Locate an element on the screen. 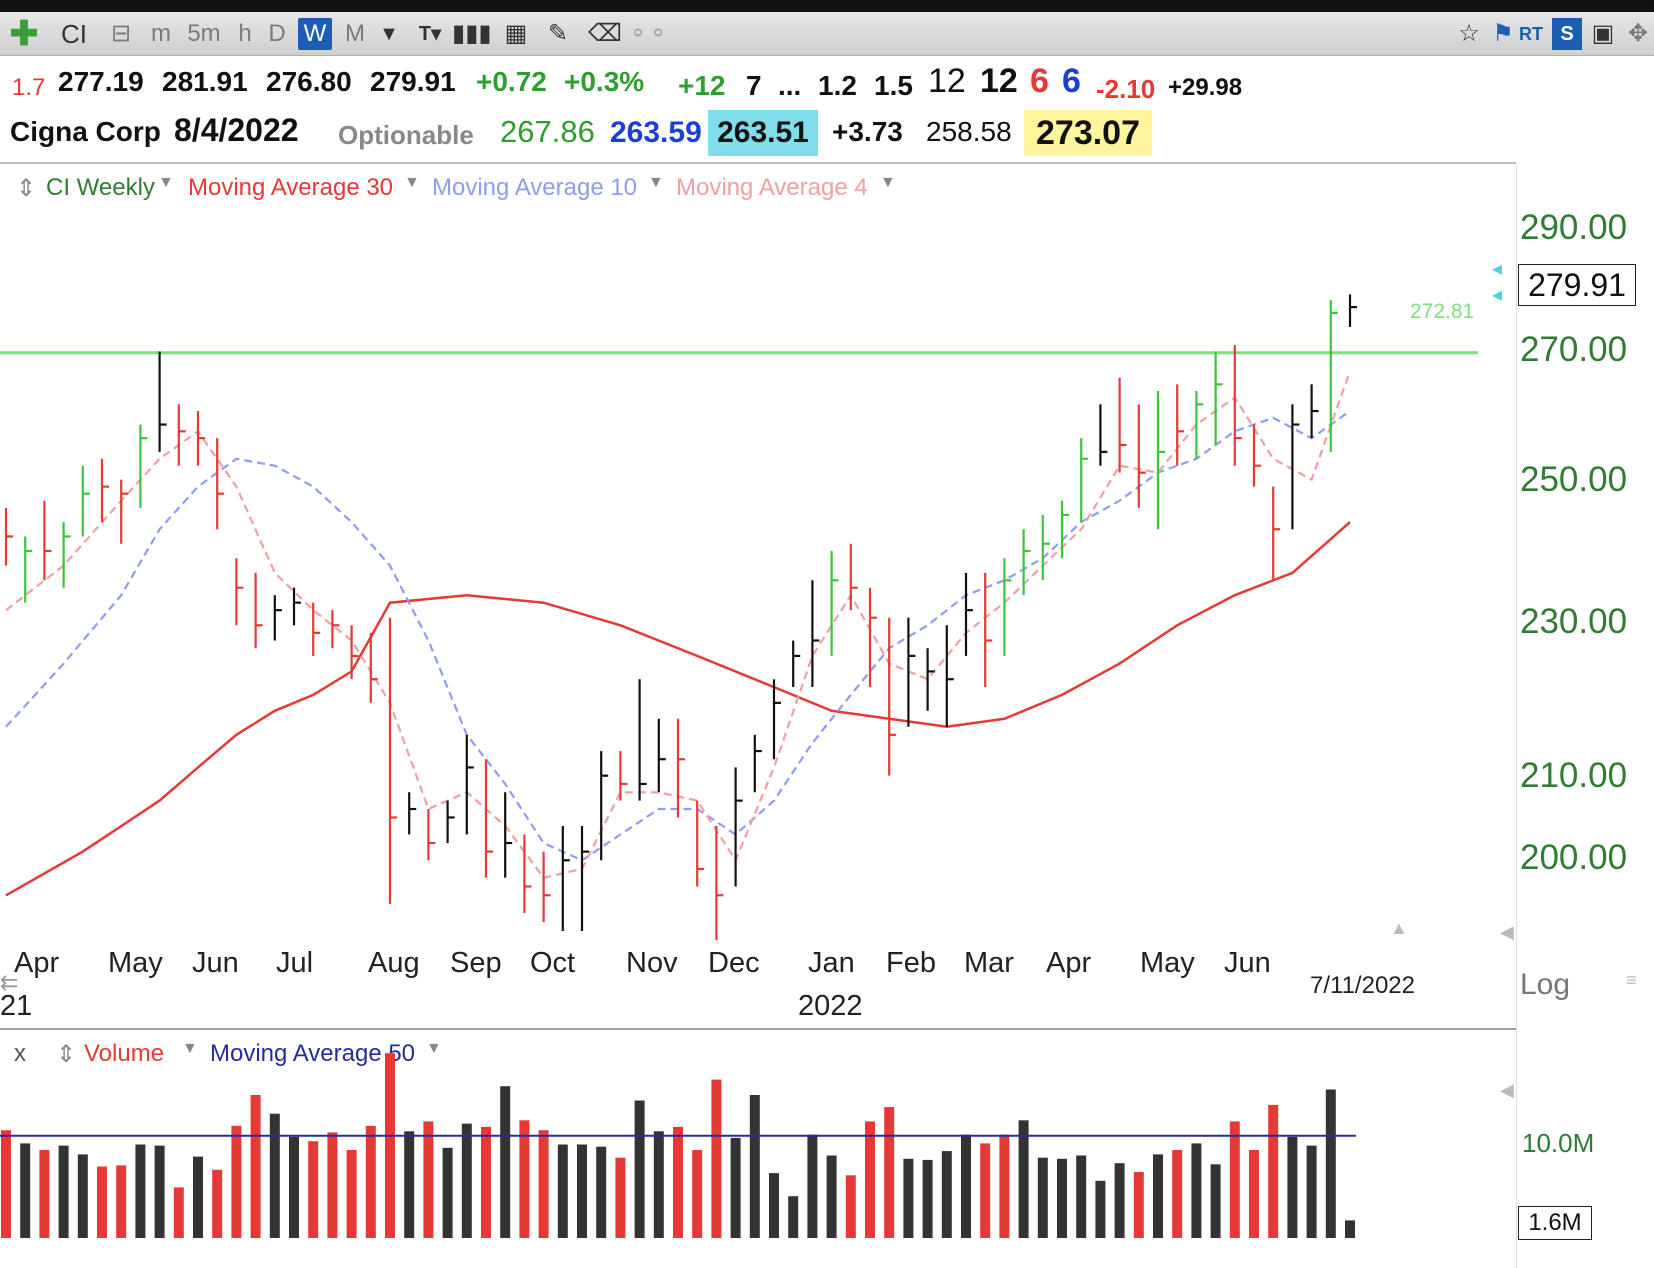 The height and width of the screenshot is (1268, 1654). eraser-icon: ⌫ is located at coordinates (605, 33).